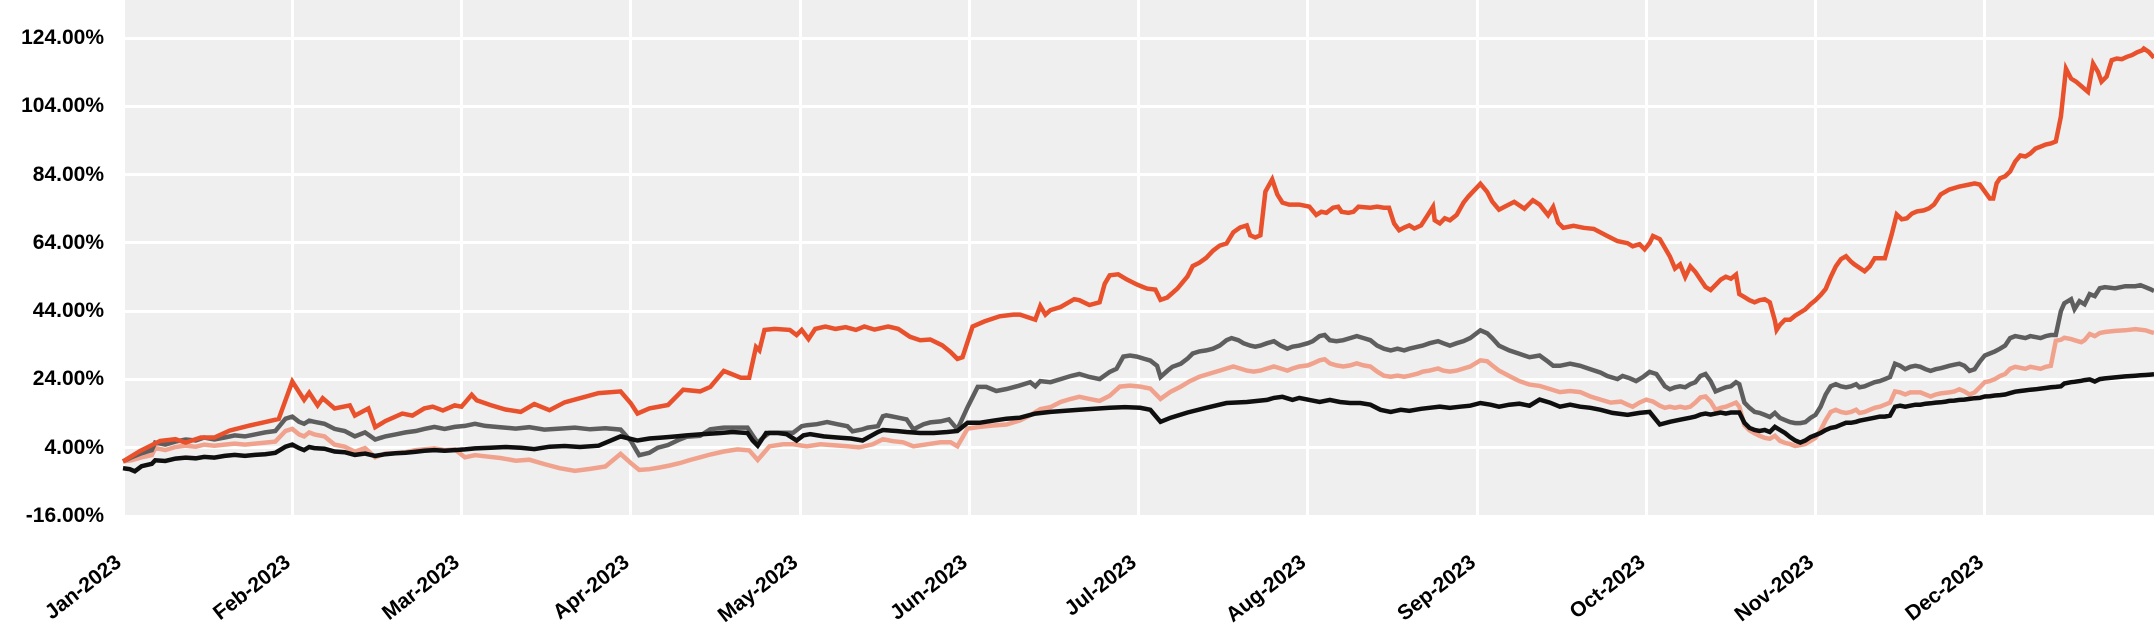 The width and height of the screenshot is (2154, 643). Describe the element at coordinates (64, 515) in the screenshot. I see `y-tick-label: -16.00%` at that location.